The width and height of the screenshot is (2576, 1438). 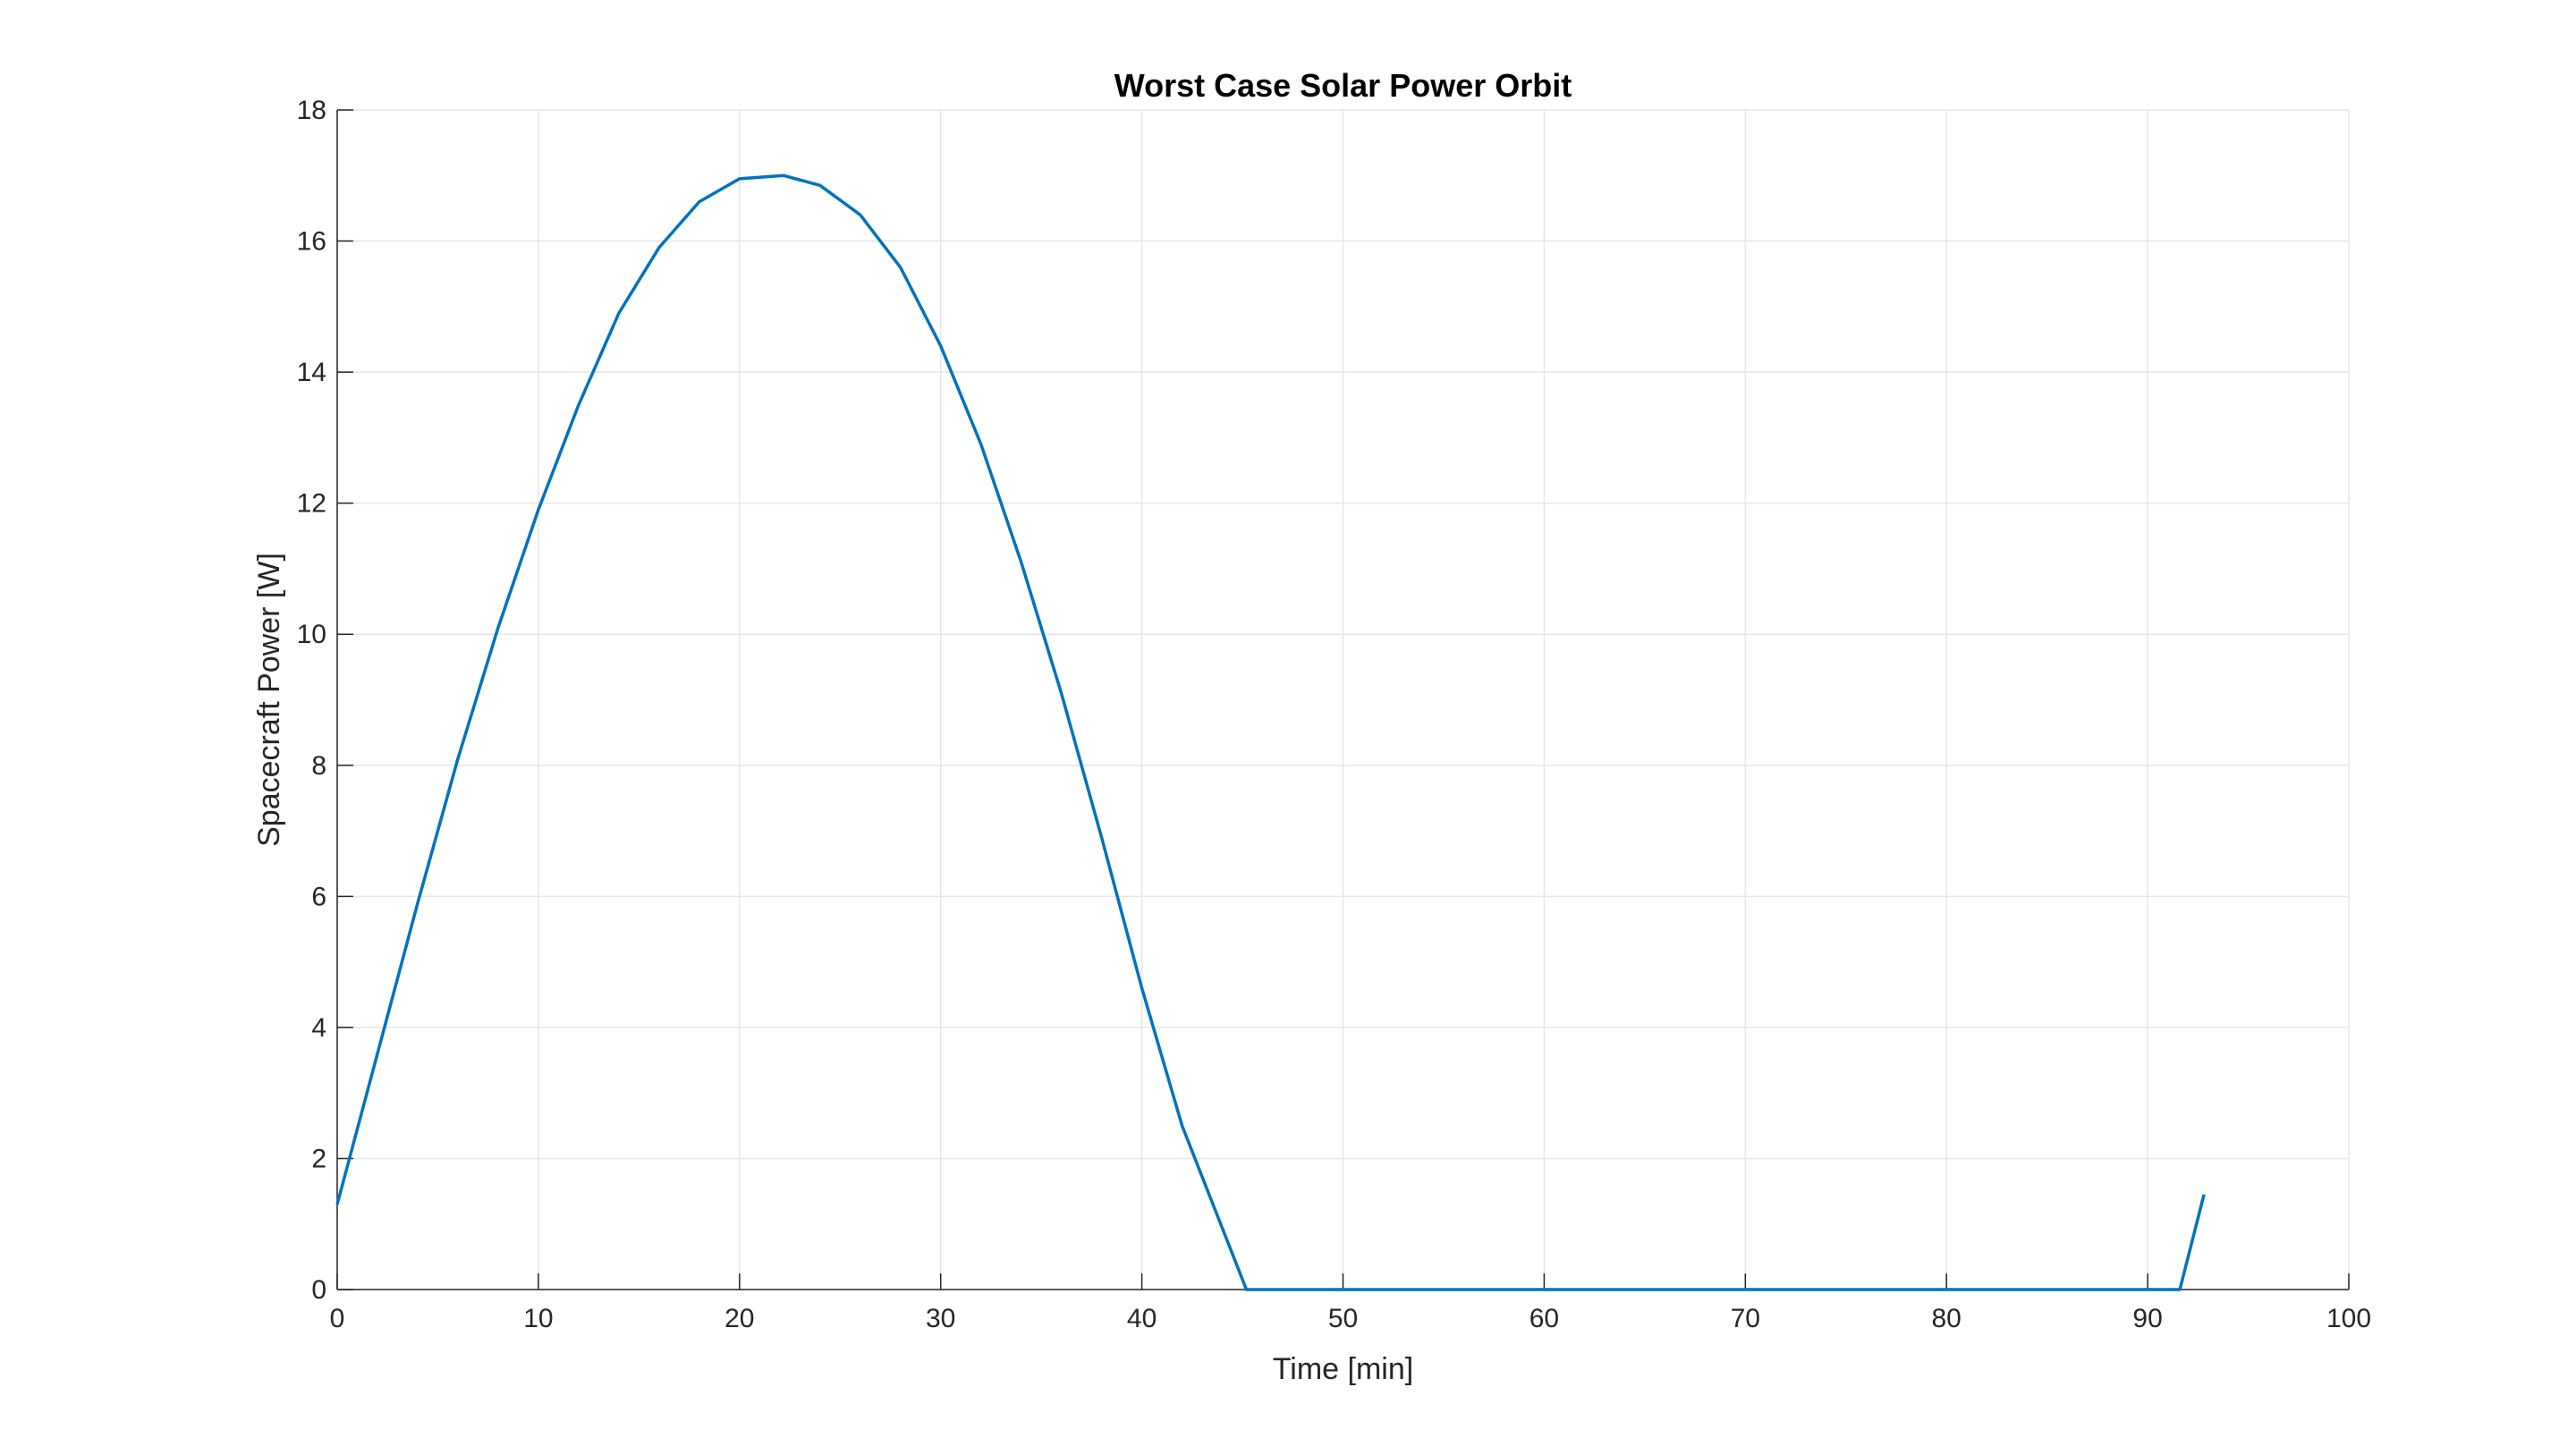 What do you see at coordinates (311, 110) in the screenshot?
I see `y-tick-label: 18` at bounding box center [311, 110].